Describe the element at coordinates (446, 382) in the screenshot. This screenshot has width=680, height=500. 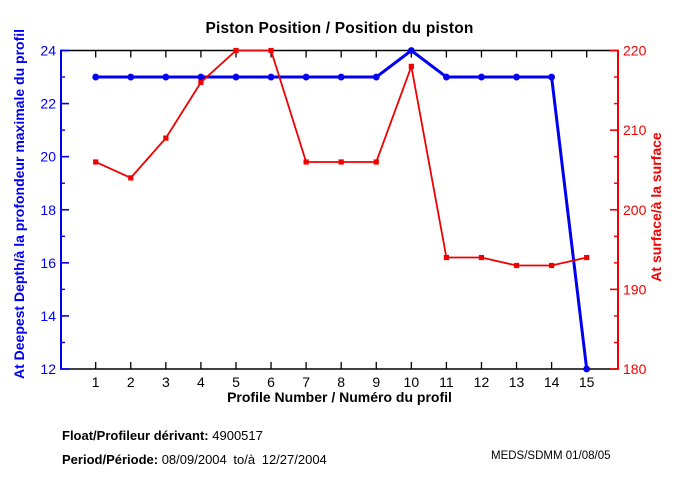
I see `svg-text: 11` at that location.